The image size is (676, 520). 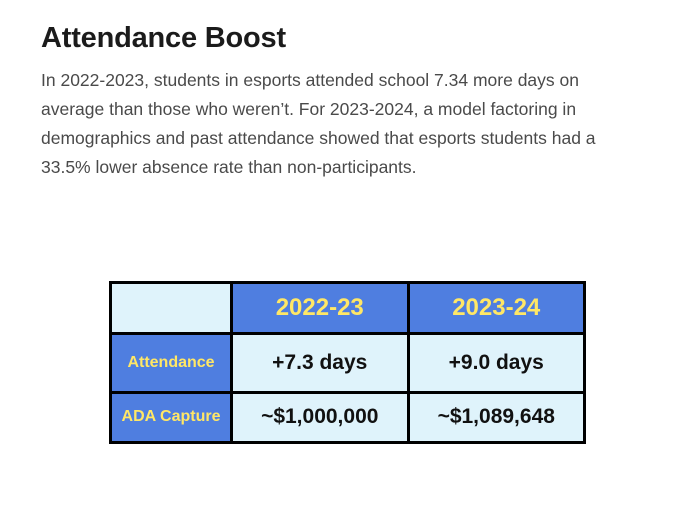 What do you see at coordinates (320, 363) in the screenshot?
I see `table-cell: +7.3 days` at bounding box center [320, 363].